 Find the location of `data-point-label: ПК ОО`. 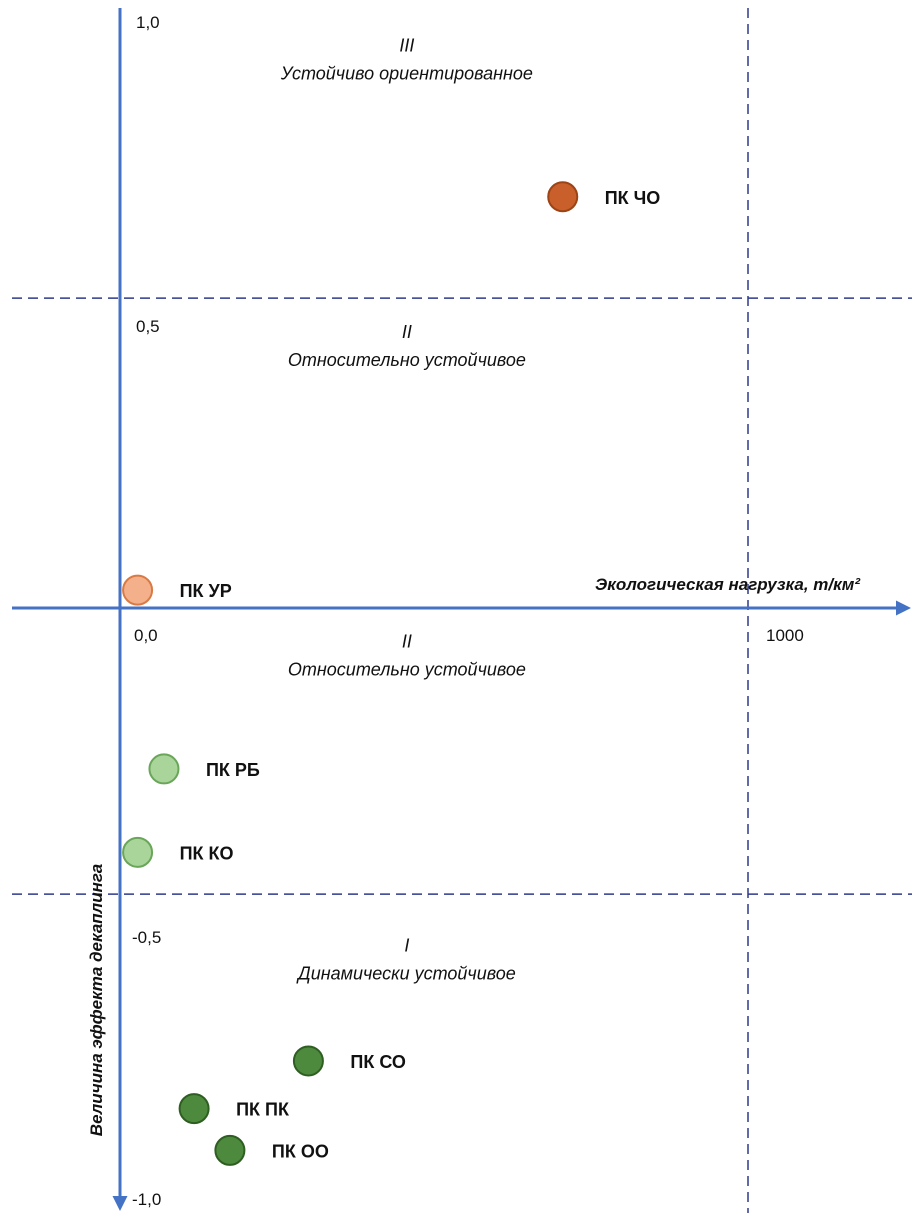

data-point-label: ПК ОО is located at coordinates (300, 1151).